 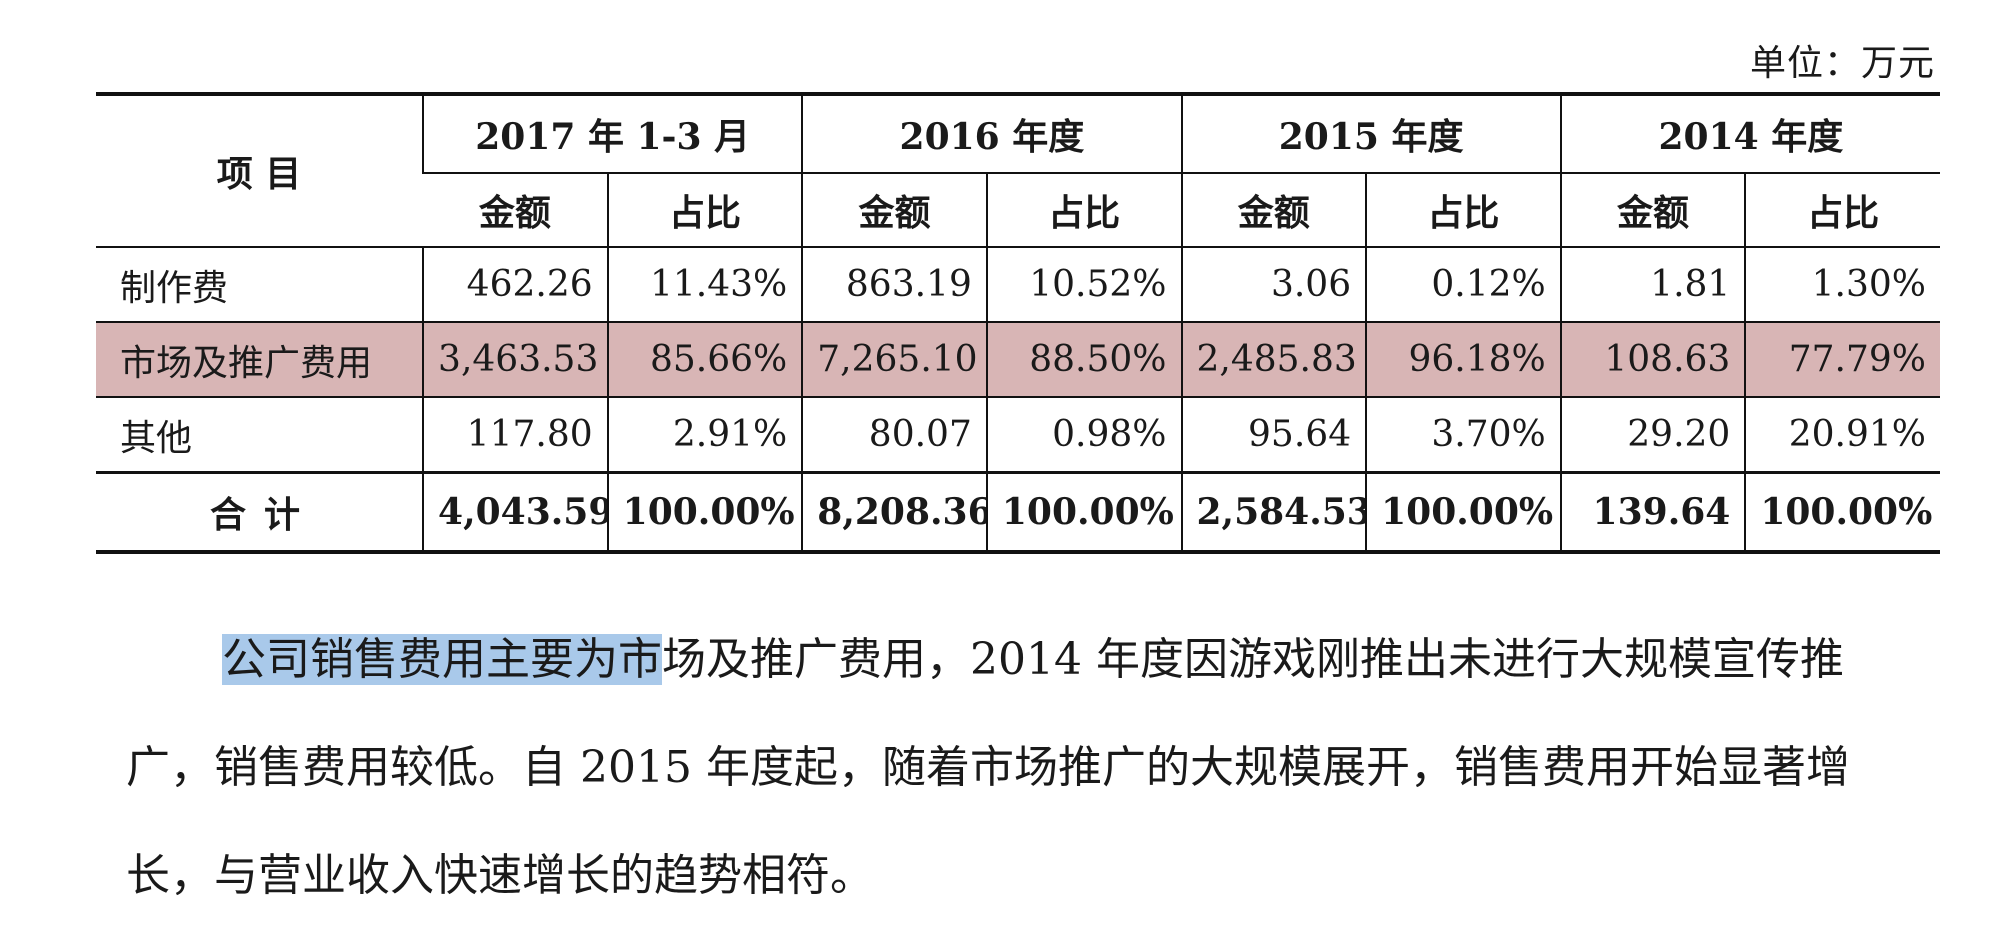 What do you see at coordinates (515, 285) in the screenshot?
I see `table-cell: 462.26` at bounding box center [515, 285].